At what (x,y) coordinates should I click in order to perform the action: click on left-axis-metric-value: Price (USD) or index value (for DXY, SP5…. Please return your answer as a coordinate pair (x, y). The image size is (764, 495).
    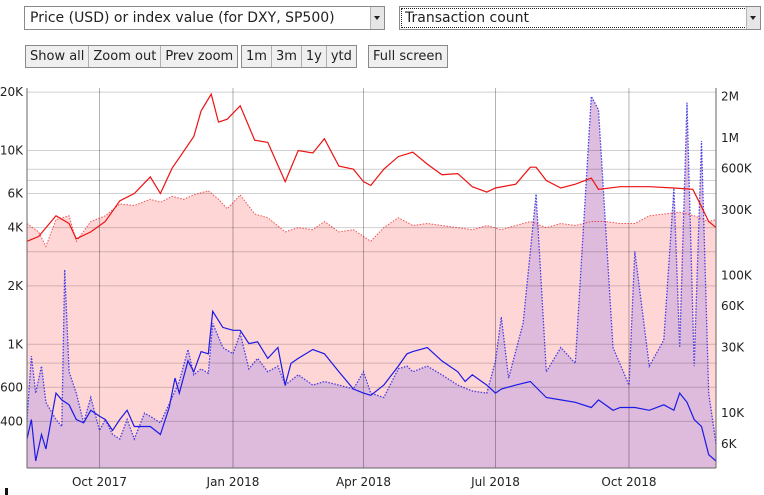
    Looking at the image, I should click on (182, 18).